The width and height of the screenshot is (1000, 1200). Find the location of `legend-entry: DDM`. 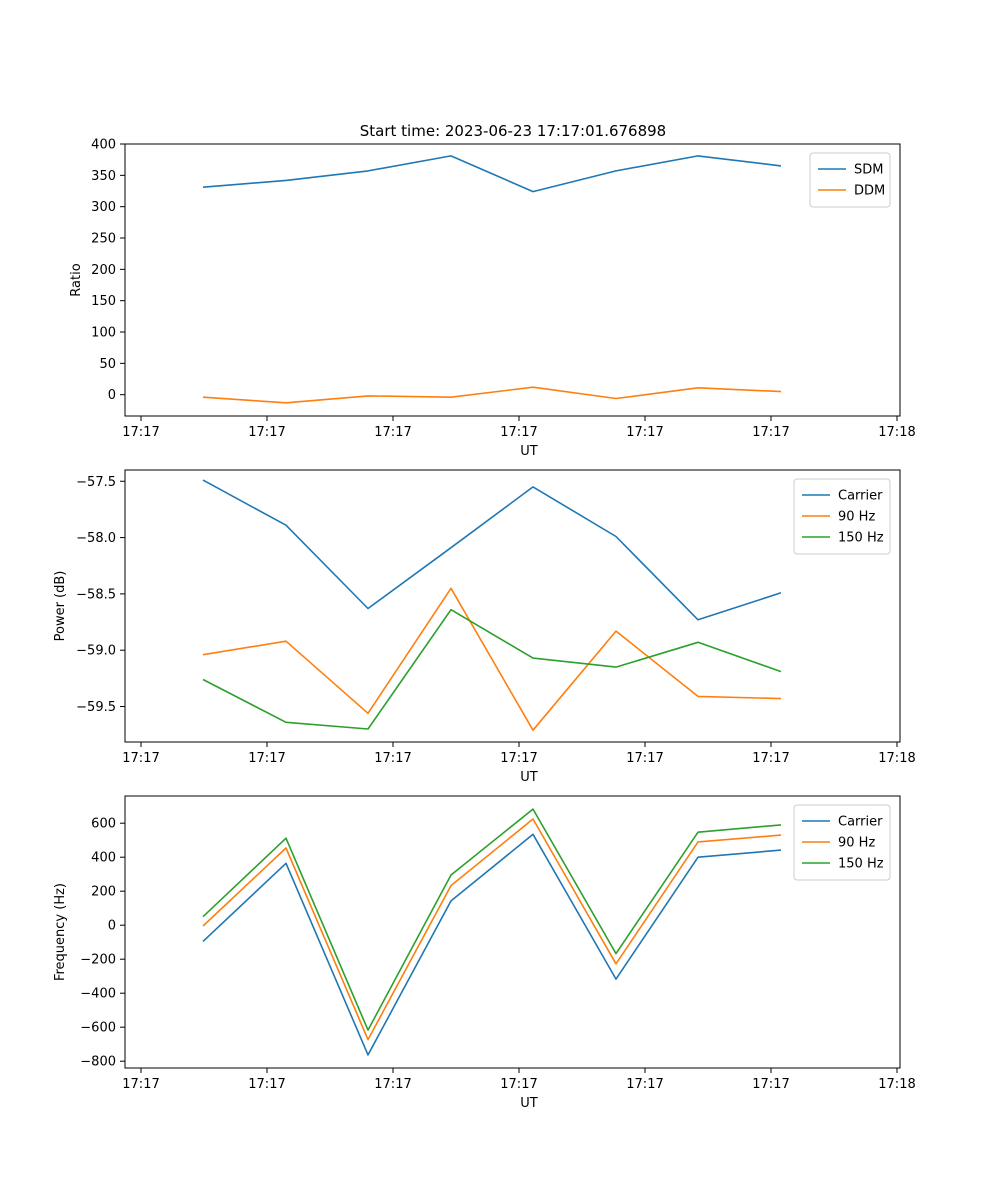

legend-entry: DDM is located at coordinates (869, 191).